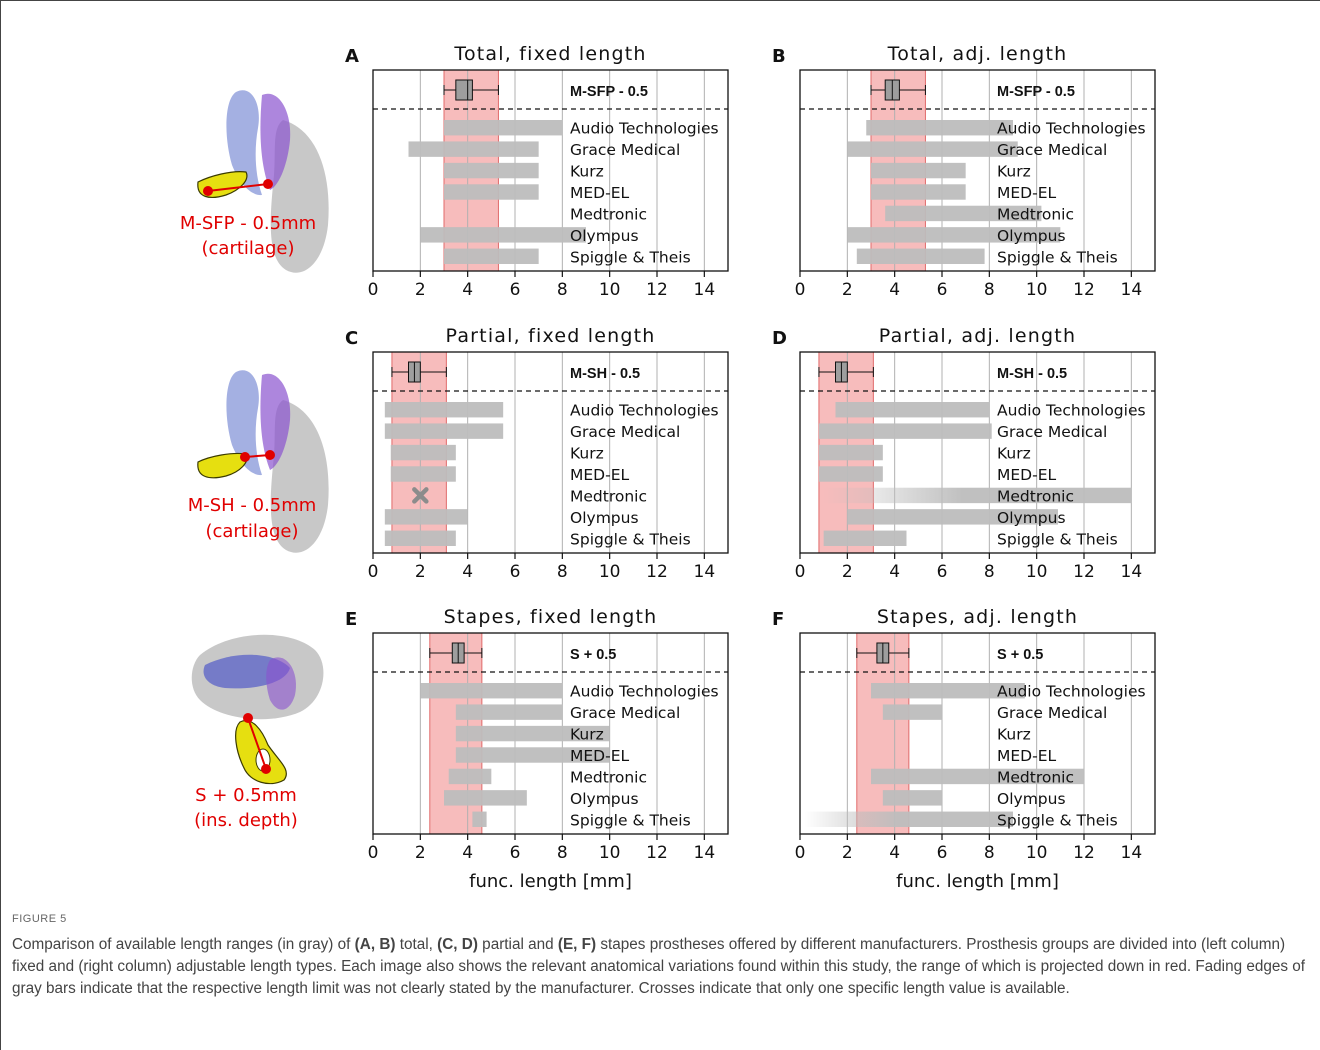  What do you see at coordinates (517, 944) in the screenshot?
I see `caption-part: partial and` at bounding box center [517, 944].